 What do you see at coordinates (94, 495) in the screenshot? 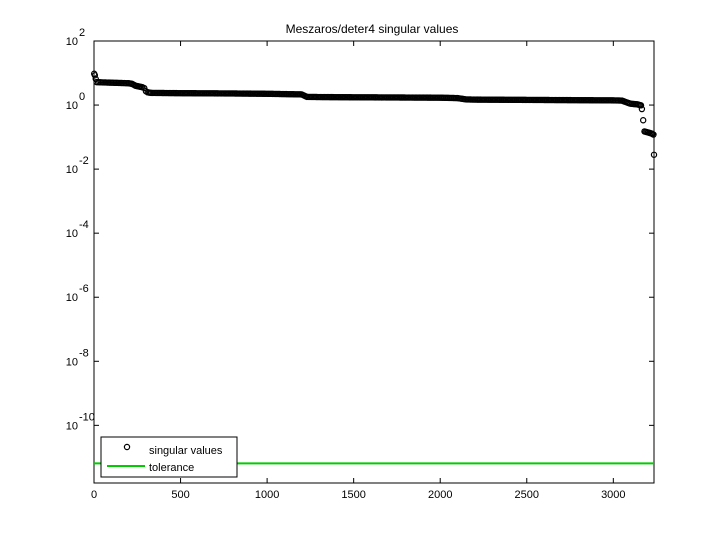
I see `x-tick-label: 0` at bounding box center [94, 495].